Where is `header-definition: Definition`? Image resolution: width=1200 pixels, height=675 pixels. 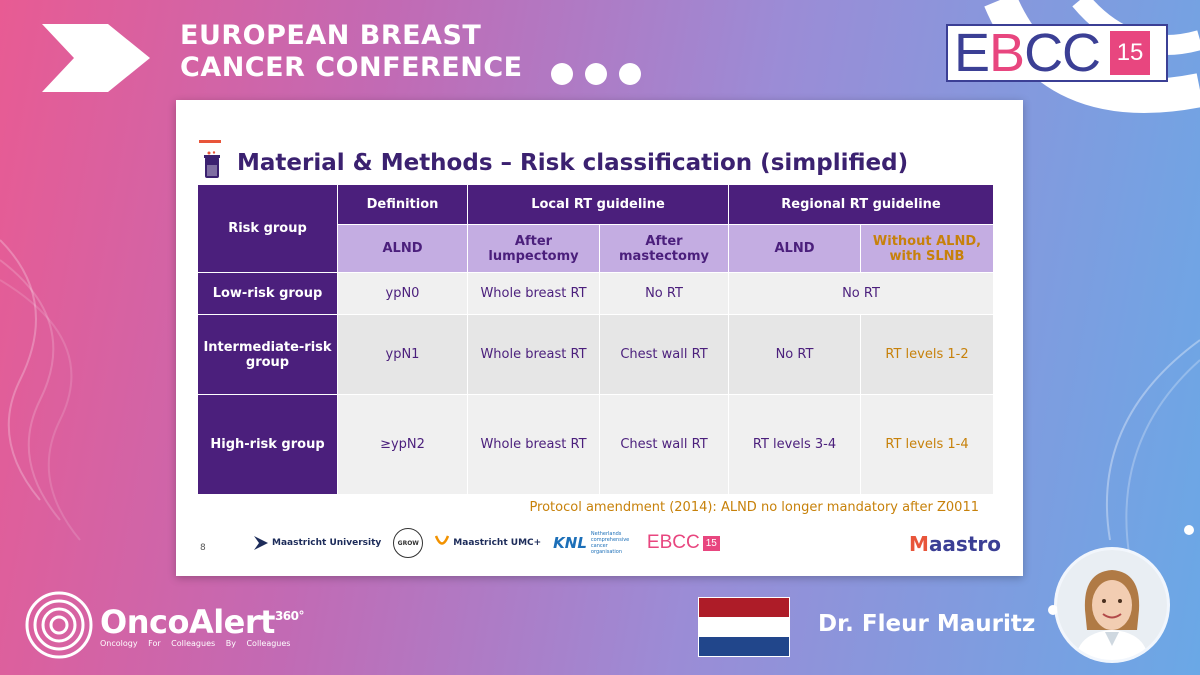
header-definition: Definition is located at coordinates (402, 204).